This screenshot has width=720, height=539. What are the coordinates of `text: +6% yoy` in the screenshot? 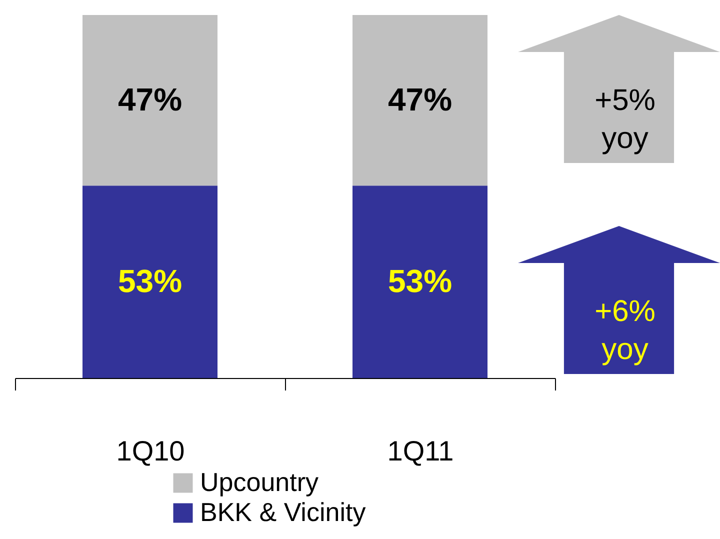 It's located at (625, 330).